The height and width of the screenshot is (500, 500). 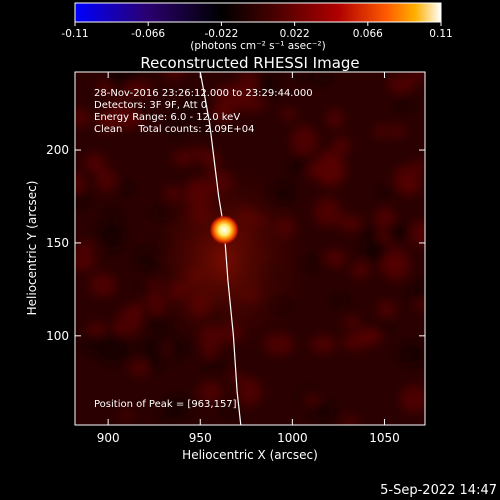 I want to click on y-tick-label: 150, so click(x=57, y=243).